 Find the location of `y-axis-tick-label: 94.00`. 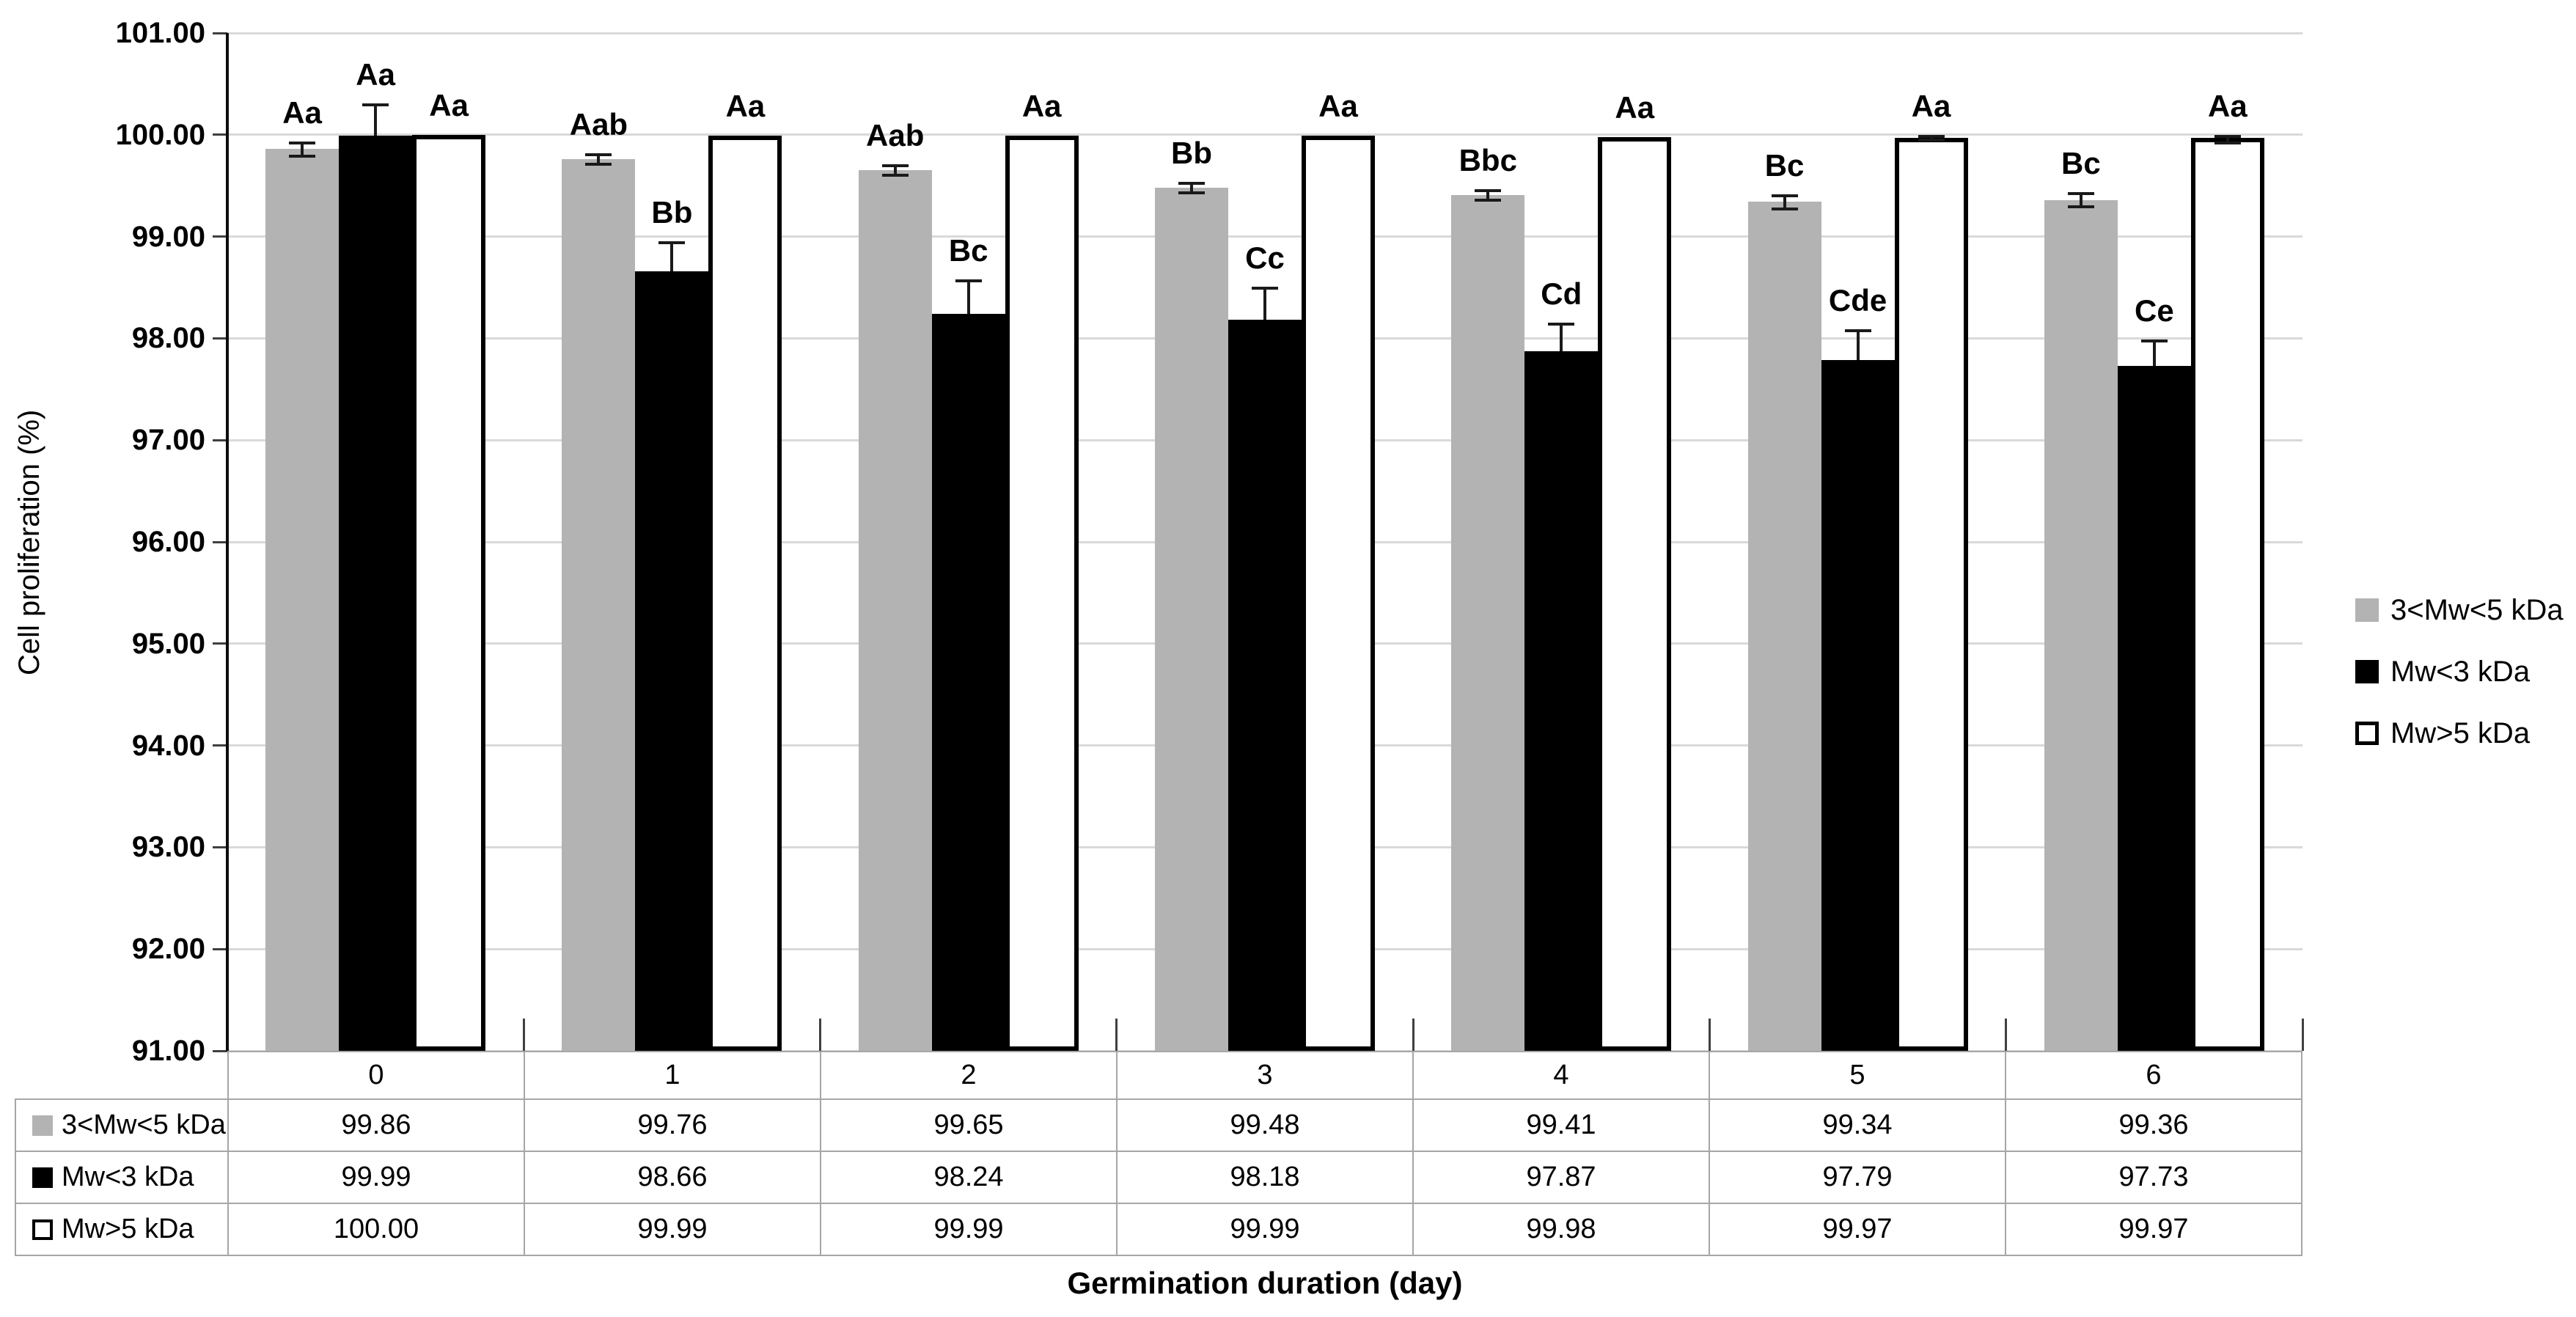

y-axis-tick-label: 94.00 is located at coordinates (168, 745).